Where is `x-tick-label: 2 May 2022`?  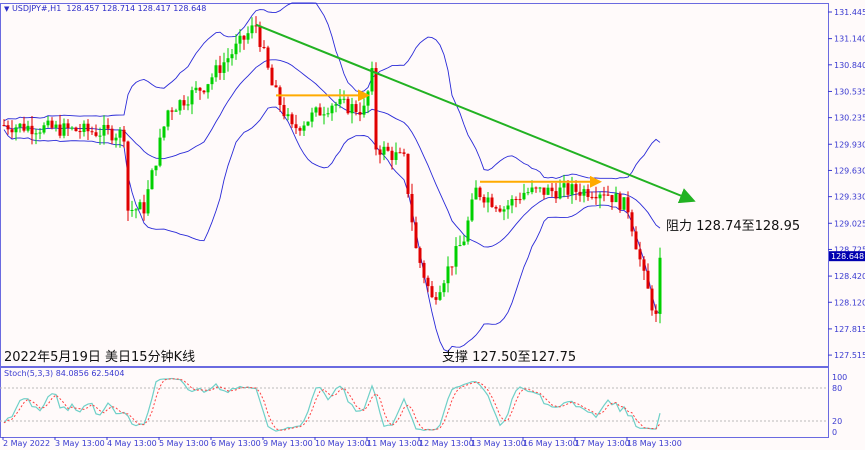 x-tick-label: 2 May 2022 is located at coordinates (26, 443).